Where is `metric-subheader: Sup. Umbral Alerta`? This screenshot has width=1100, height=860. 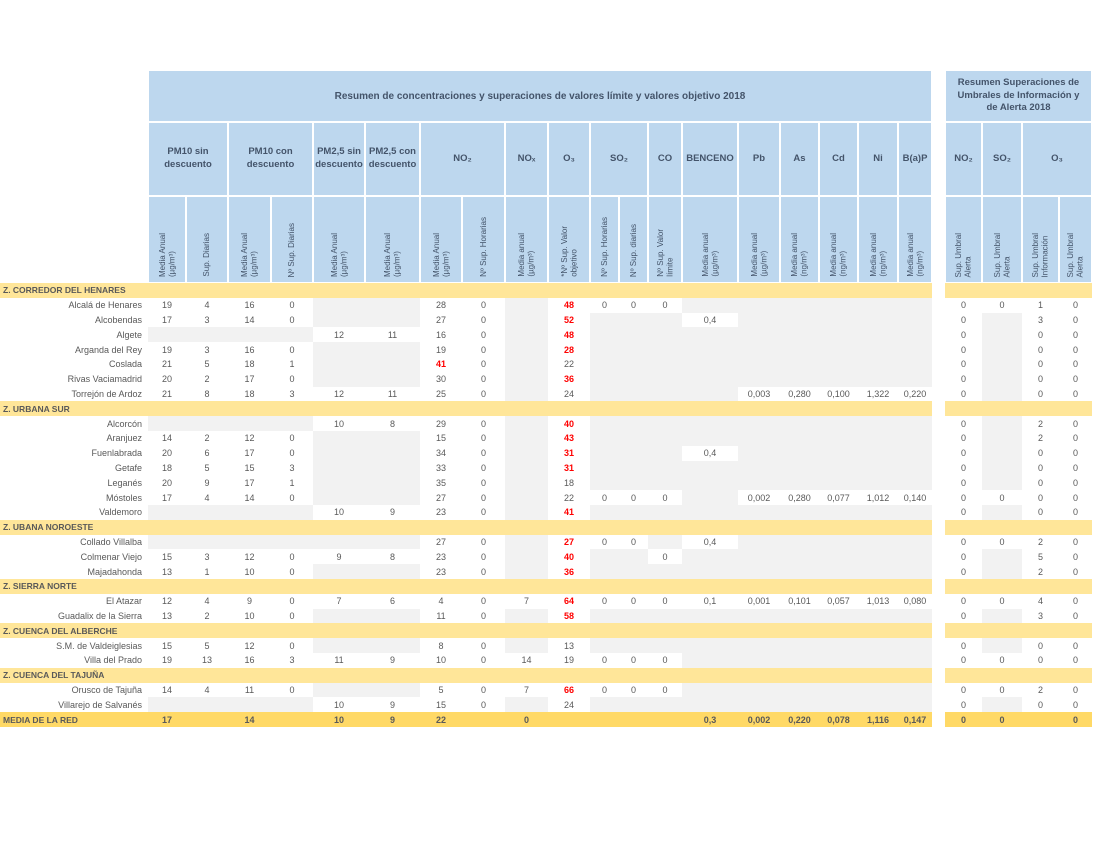 metric-subheader: Sup. Umbral Alerta is located at coordinates (963, 239).